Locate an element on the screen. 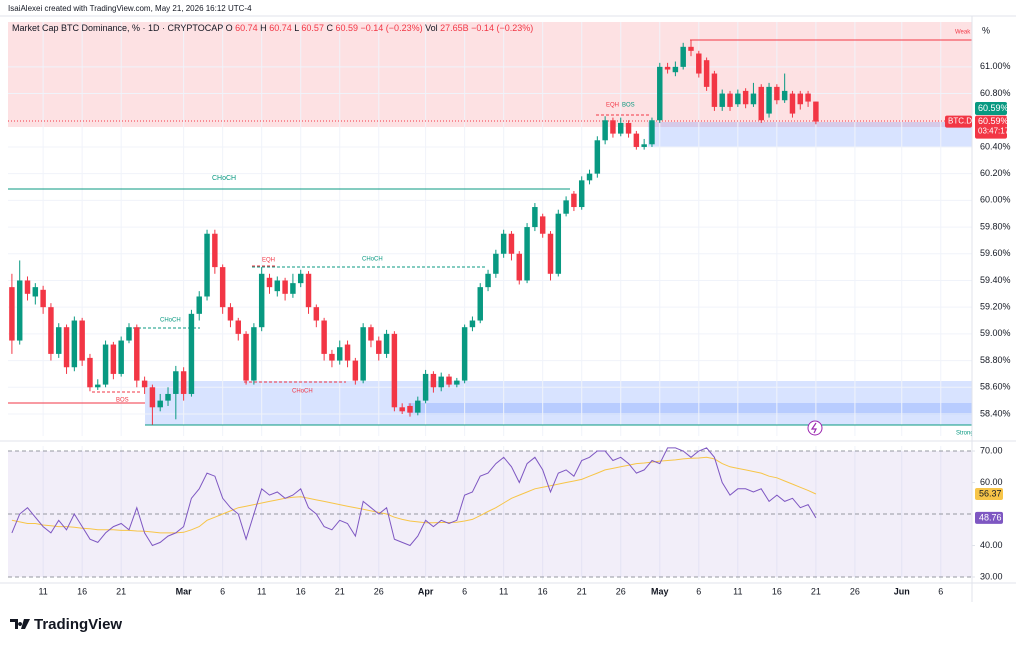  change: −0.14 (−0.23%) is located at coordinates (392, 28).